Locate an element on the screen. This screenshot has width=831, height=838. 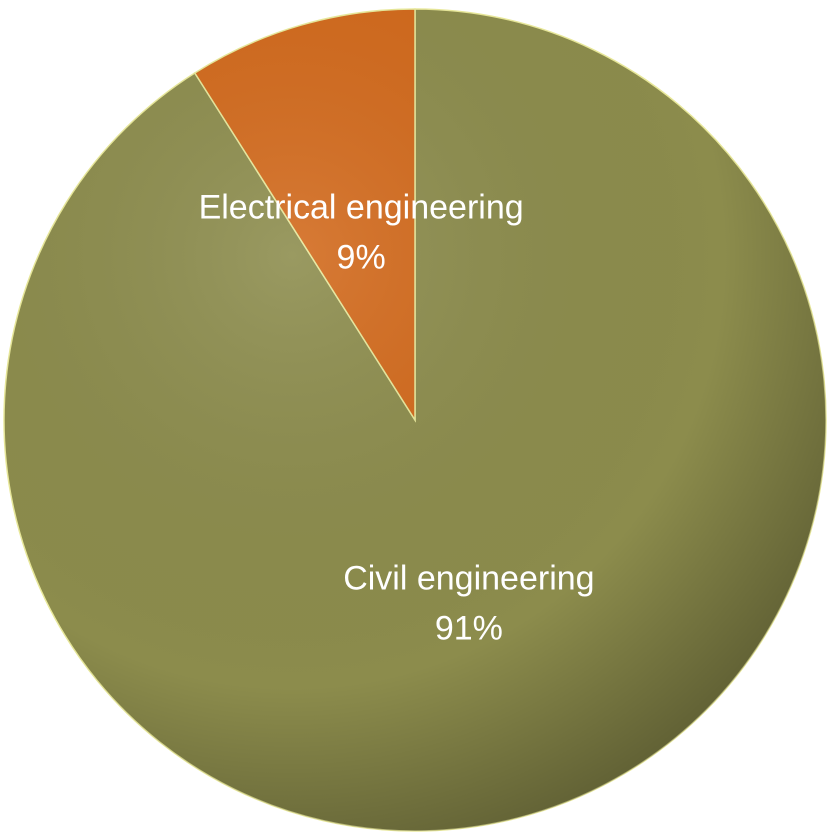
slice-value-label: 9% is located at coordinates (361, 257).